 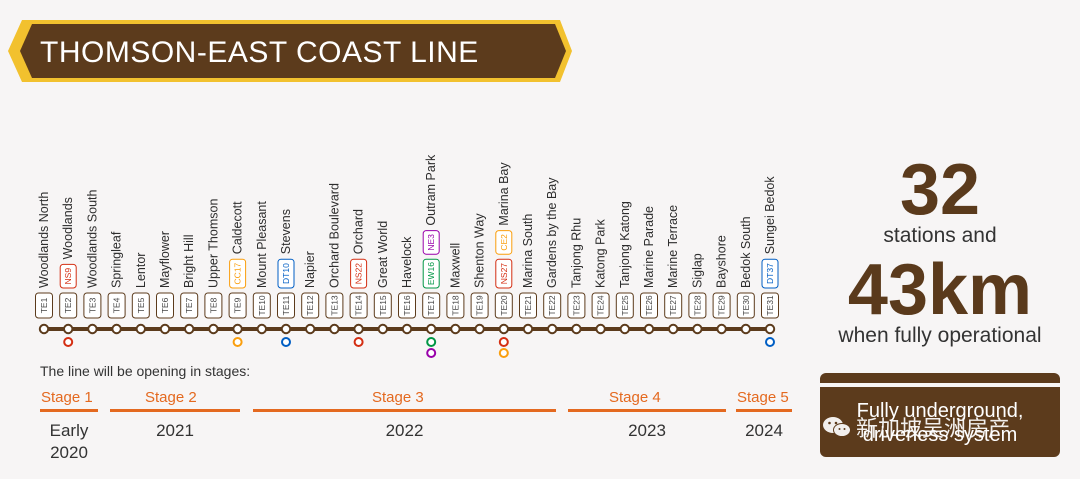 I want to click on station-name: Caldecott, so click(x=238, y=227).